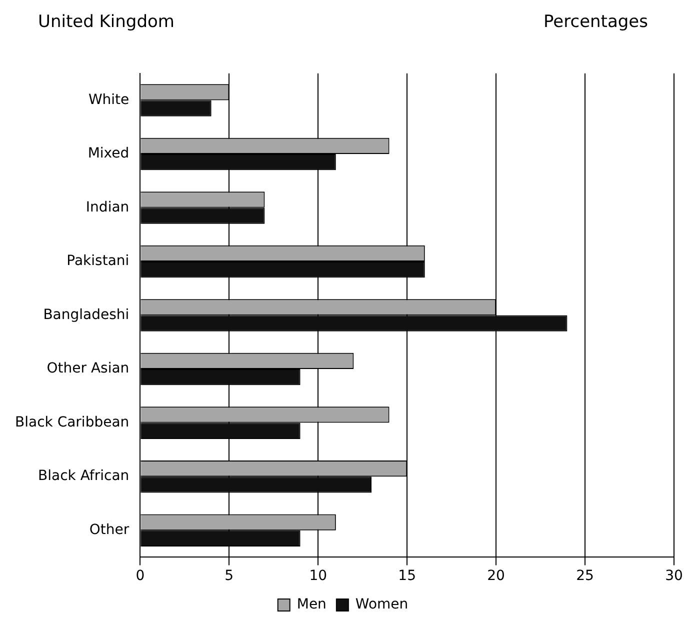  What do you see at coordinates (109, 154) in the screenshot?
I see `y-tick-label: Mixed` at bounding box center [109, 154].